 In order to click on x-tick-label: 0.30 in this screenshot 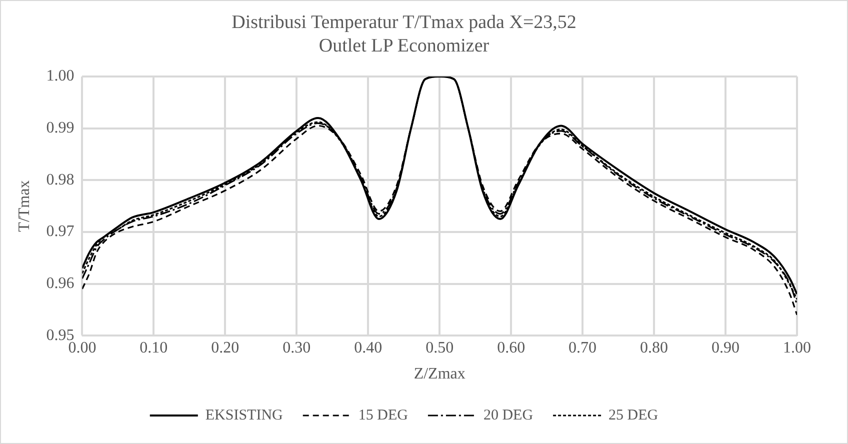, I will do `click(296, 347)`.